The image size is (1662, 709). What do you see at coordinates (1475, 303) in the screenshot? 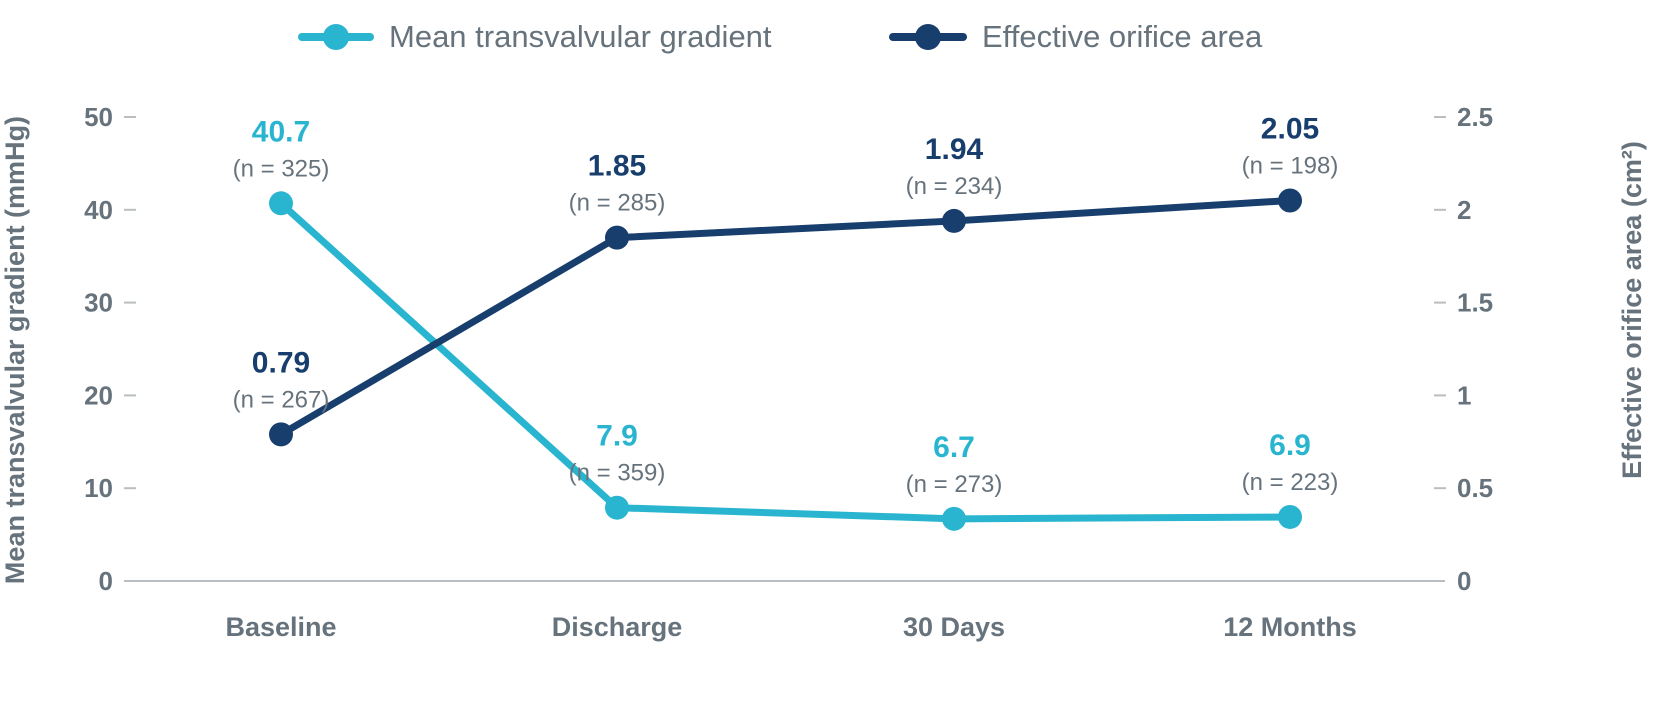
I see `right-tick-label: 1.5` at bounding box center [1475, 303].